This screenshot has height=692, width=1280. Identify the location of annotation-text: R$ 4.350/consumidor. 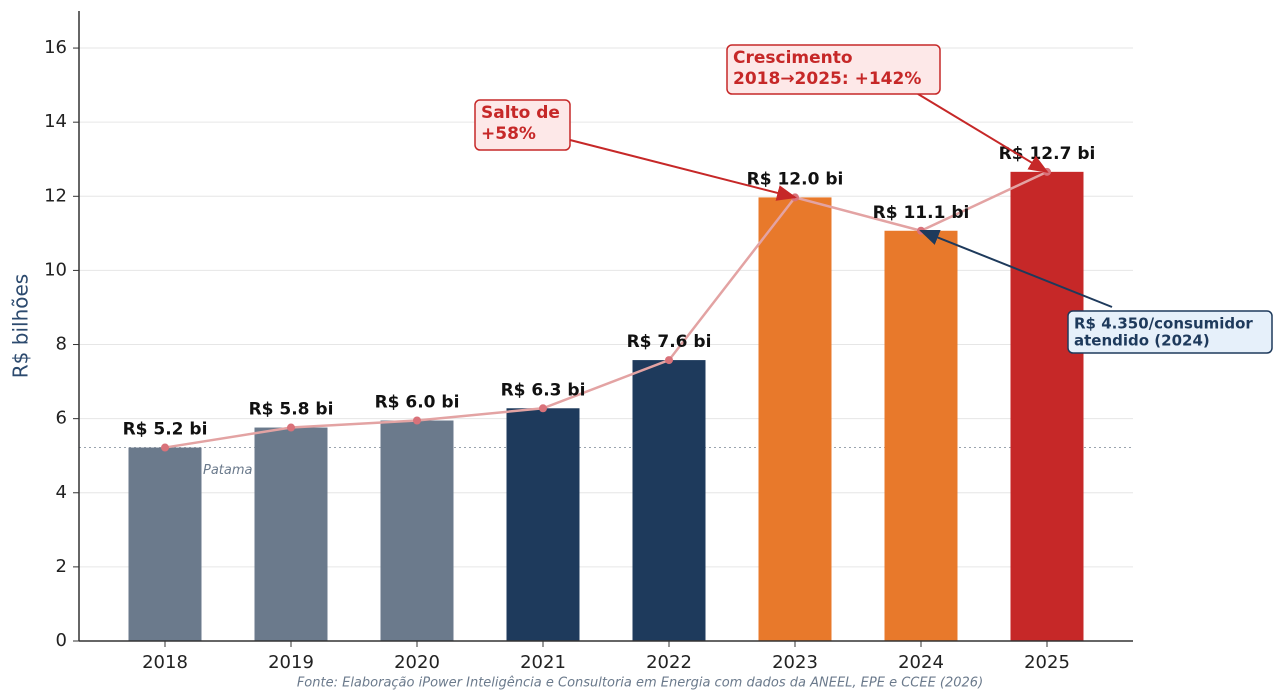
(1163, 324).